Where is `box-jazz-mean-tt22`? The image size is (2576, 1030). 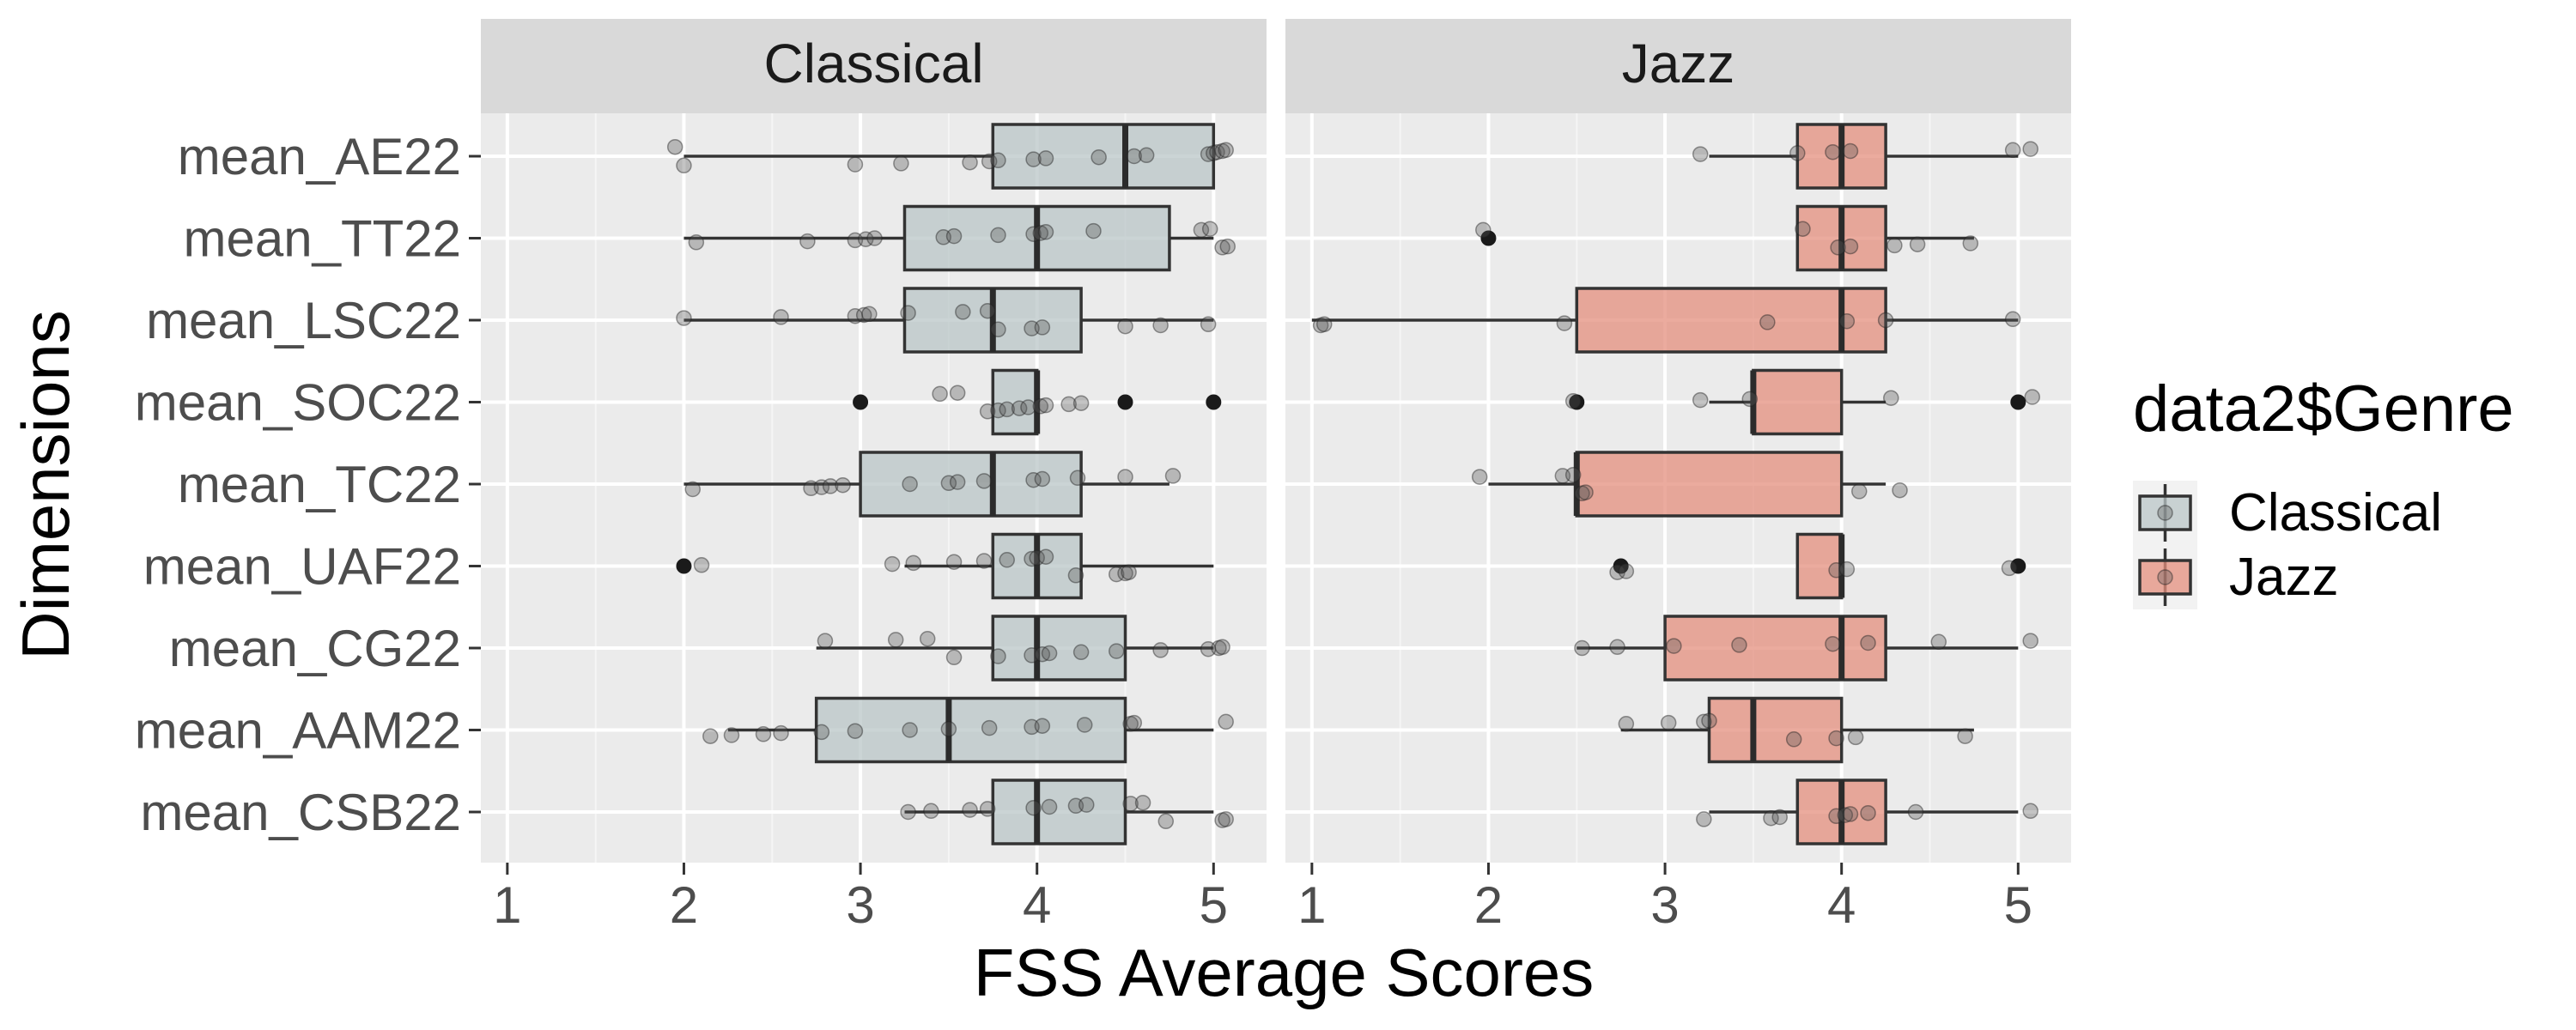
box-jazz-mean-tt22 is located at coordinates (1727, 238).